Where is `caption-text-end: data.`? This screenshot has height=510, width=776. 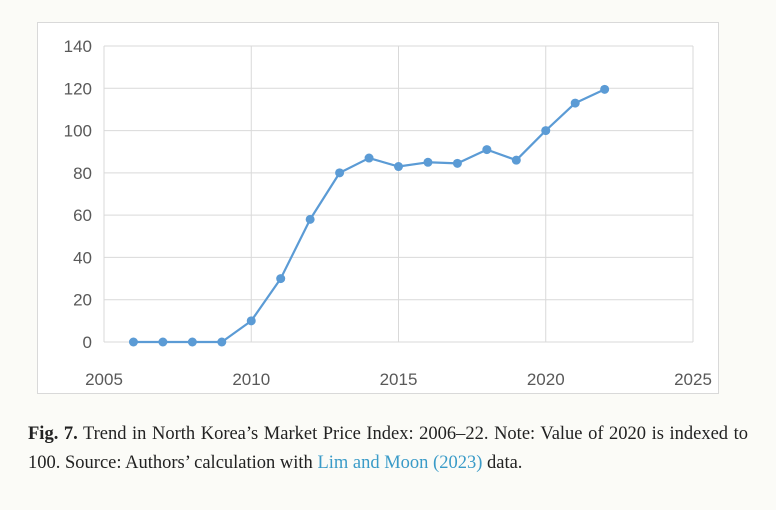
caption-text-end: data. is located at coordinates (502, 463).